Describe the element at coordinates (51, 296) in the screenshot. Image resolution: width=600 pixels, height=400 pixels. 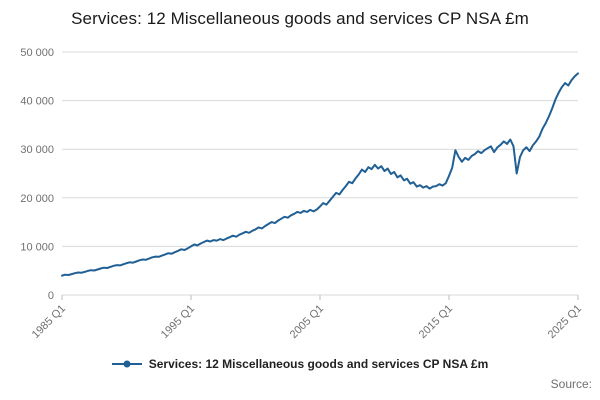
I see `y-axis-tick-label: 0` at that location.